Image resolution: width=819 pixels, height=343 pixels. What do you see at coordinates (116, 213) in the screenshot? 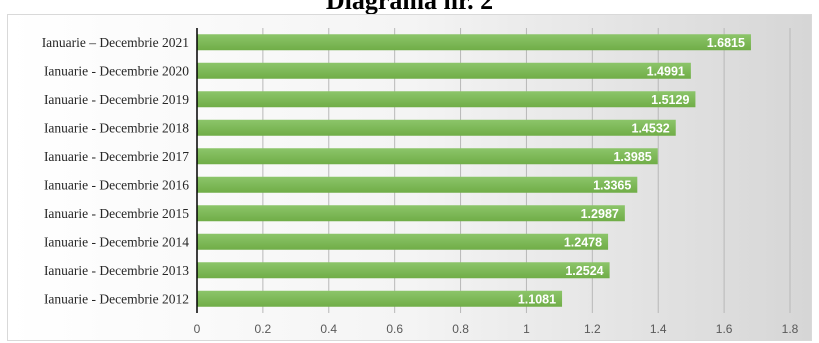
I see `category-label: Ianuarie - Decembrie 2015` at bounding box center [116, 213].